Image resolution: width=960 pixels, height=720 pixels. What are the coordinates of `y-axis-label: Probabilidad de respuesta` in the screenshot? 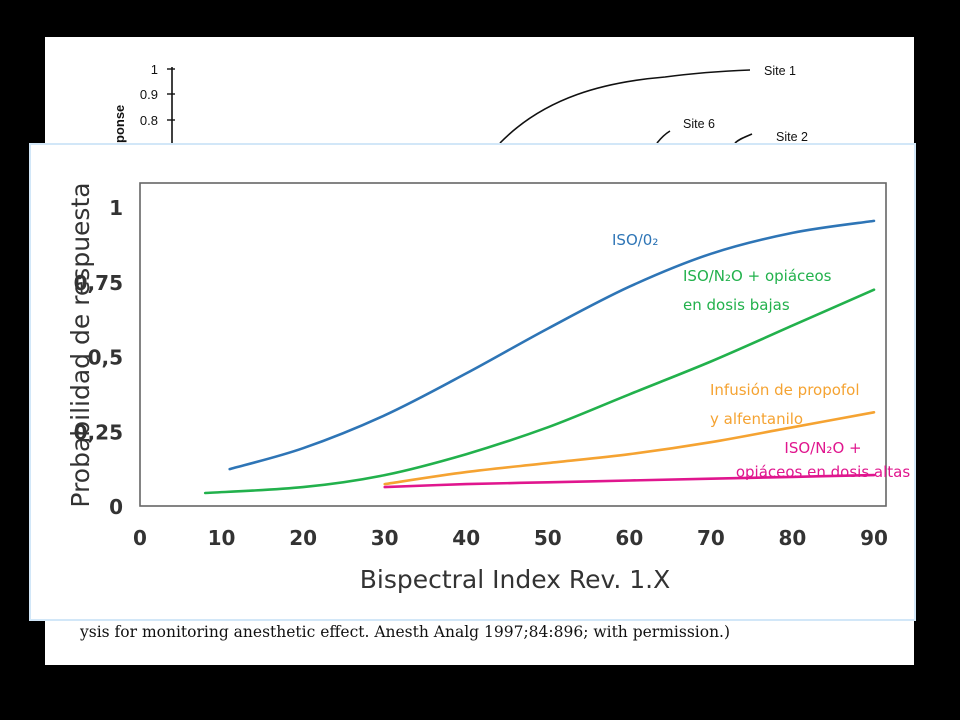 It's located at (80, 344).